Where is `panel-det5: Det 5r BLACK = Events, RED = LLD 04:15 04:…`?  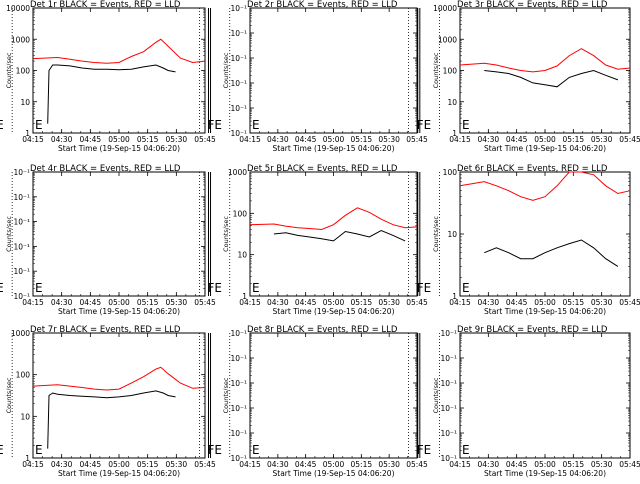
panel-det5: Det 5r BLACK = Events, RED = LLD 04:15 04:… is located at coordinates (313, 240).